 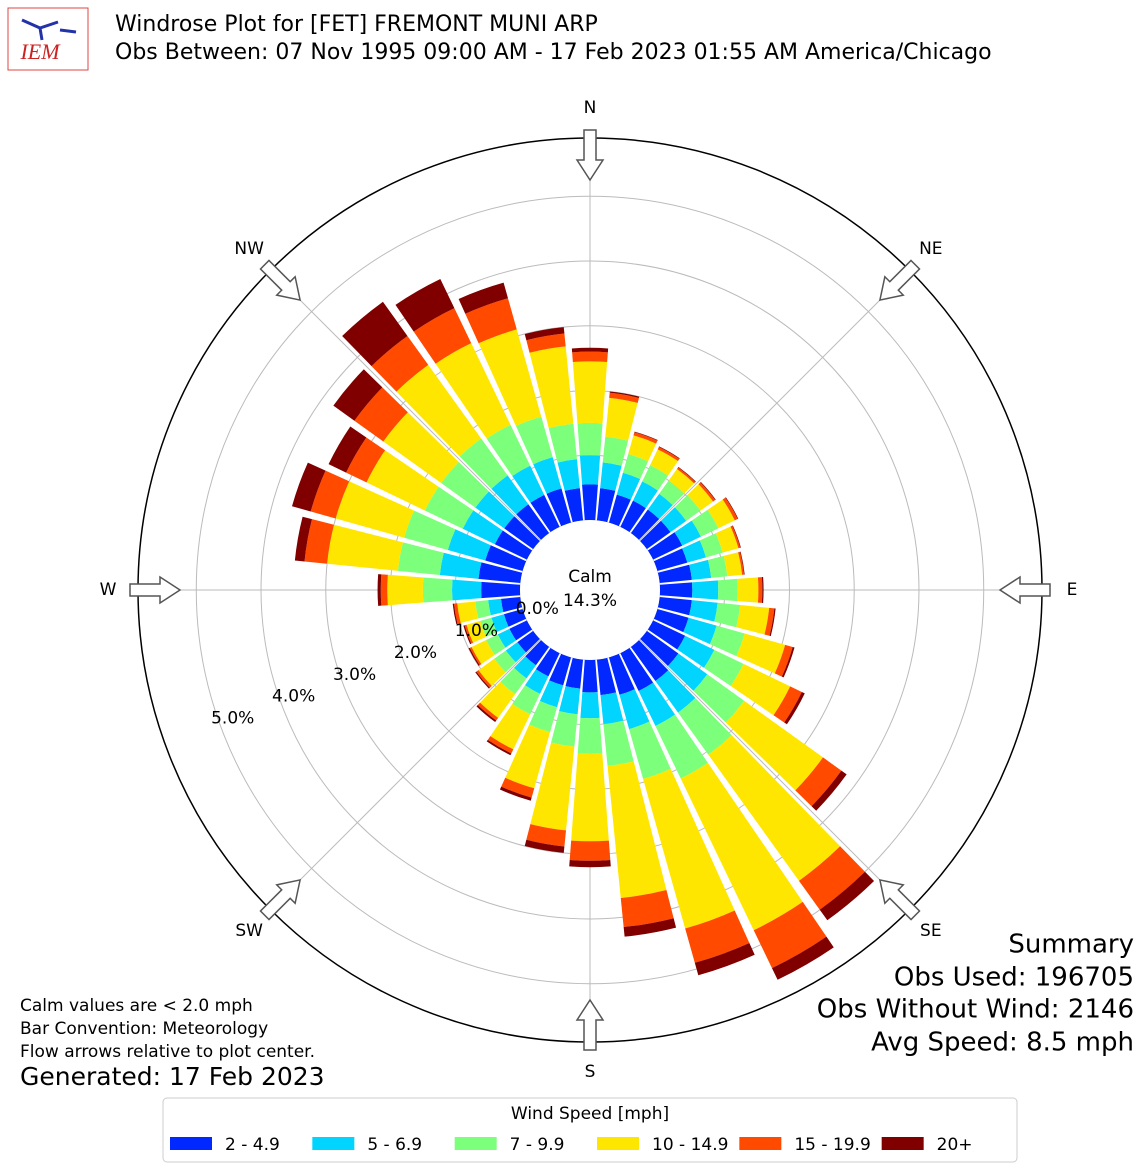 What do you see at coordinates (690, 1145) in the screenshot?
I see `legend-label: 10 - 14.9` at bounding box center [690, 1145].